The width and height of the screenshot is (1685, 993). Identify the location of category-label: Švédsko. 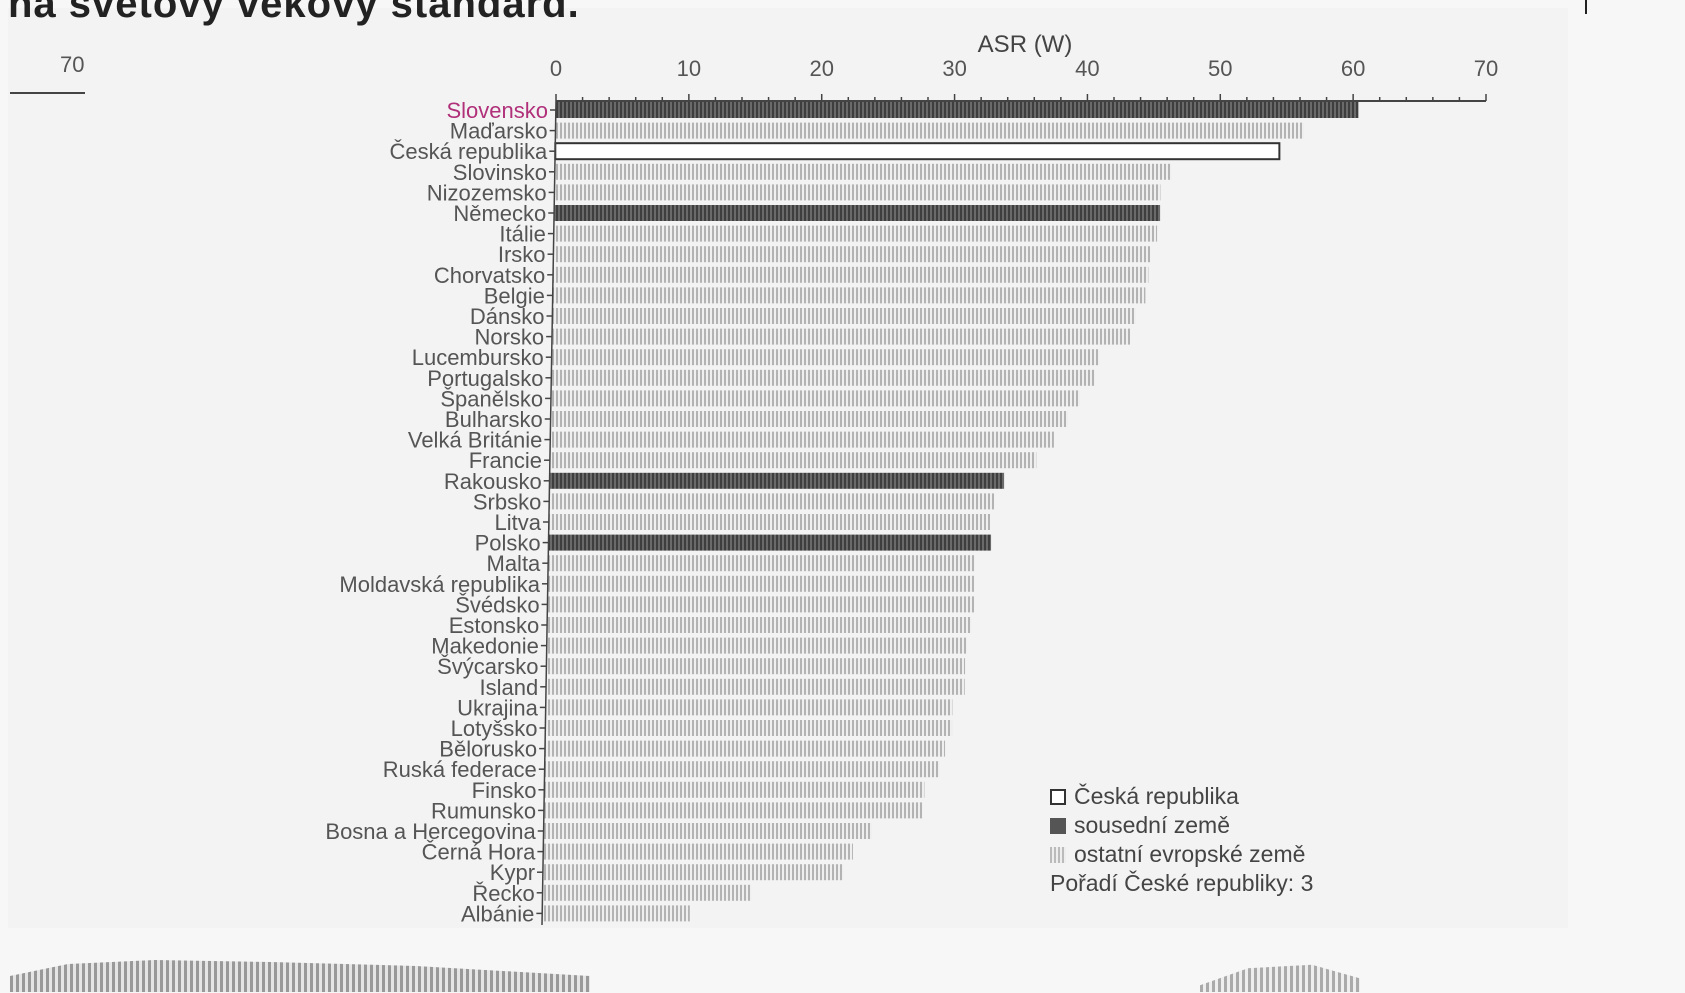
(497, 604).